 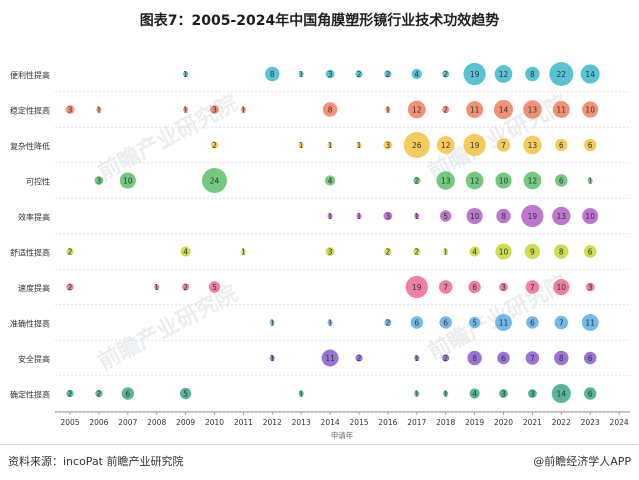 What do you see at coordinates (342, 435) in the screenshot?
I see `x-axis-title: 申请年` at bounding box center [342, 435].